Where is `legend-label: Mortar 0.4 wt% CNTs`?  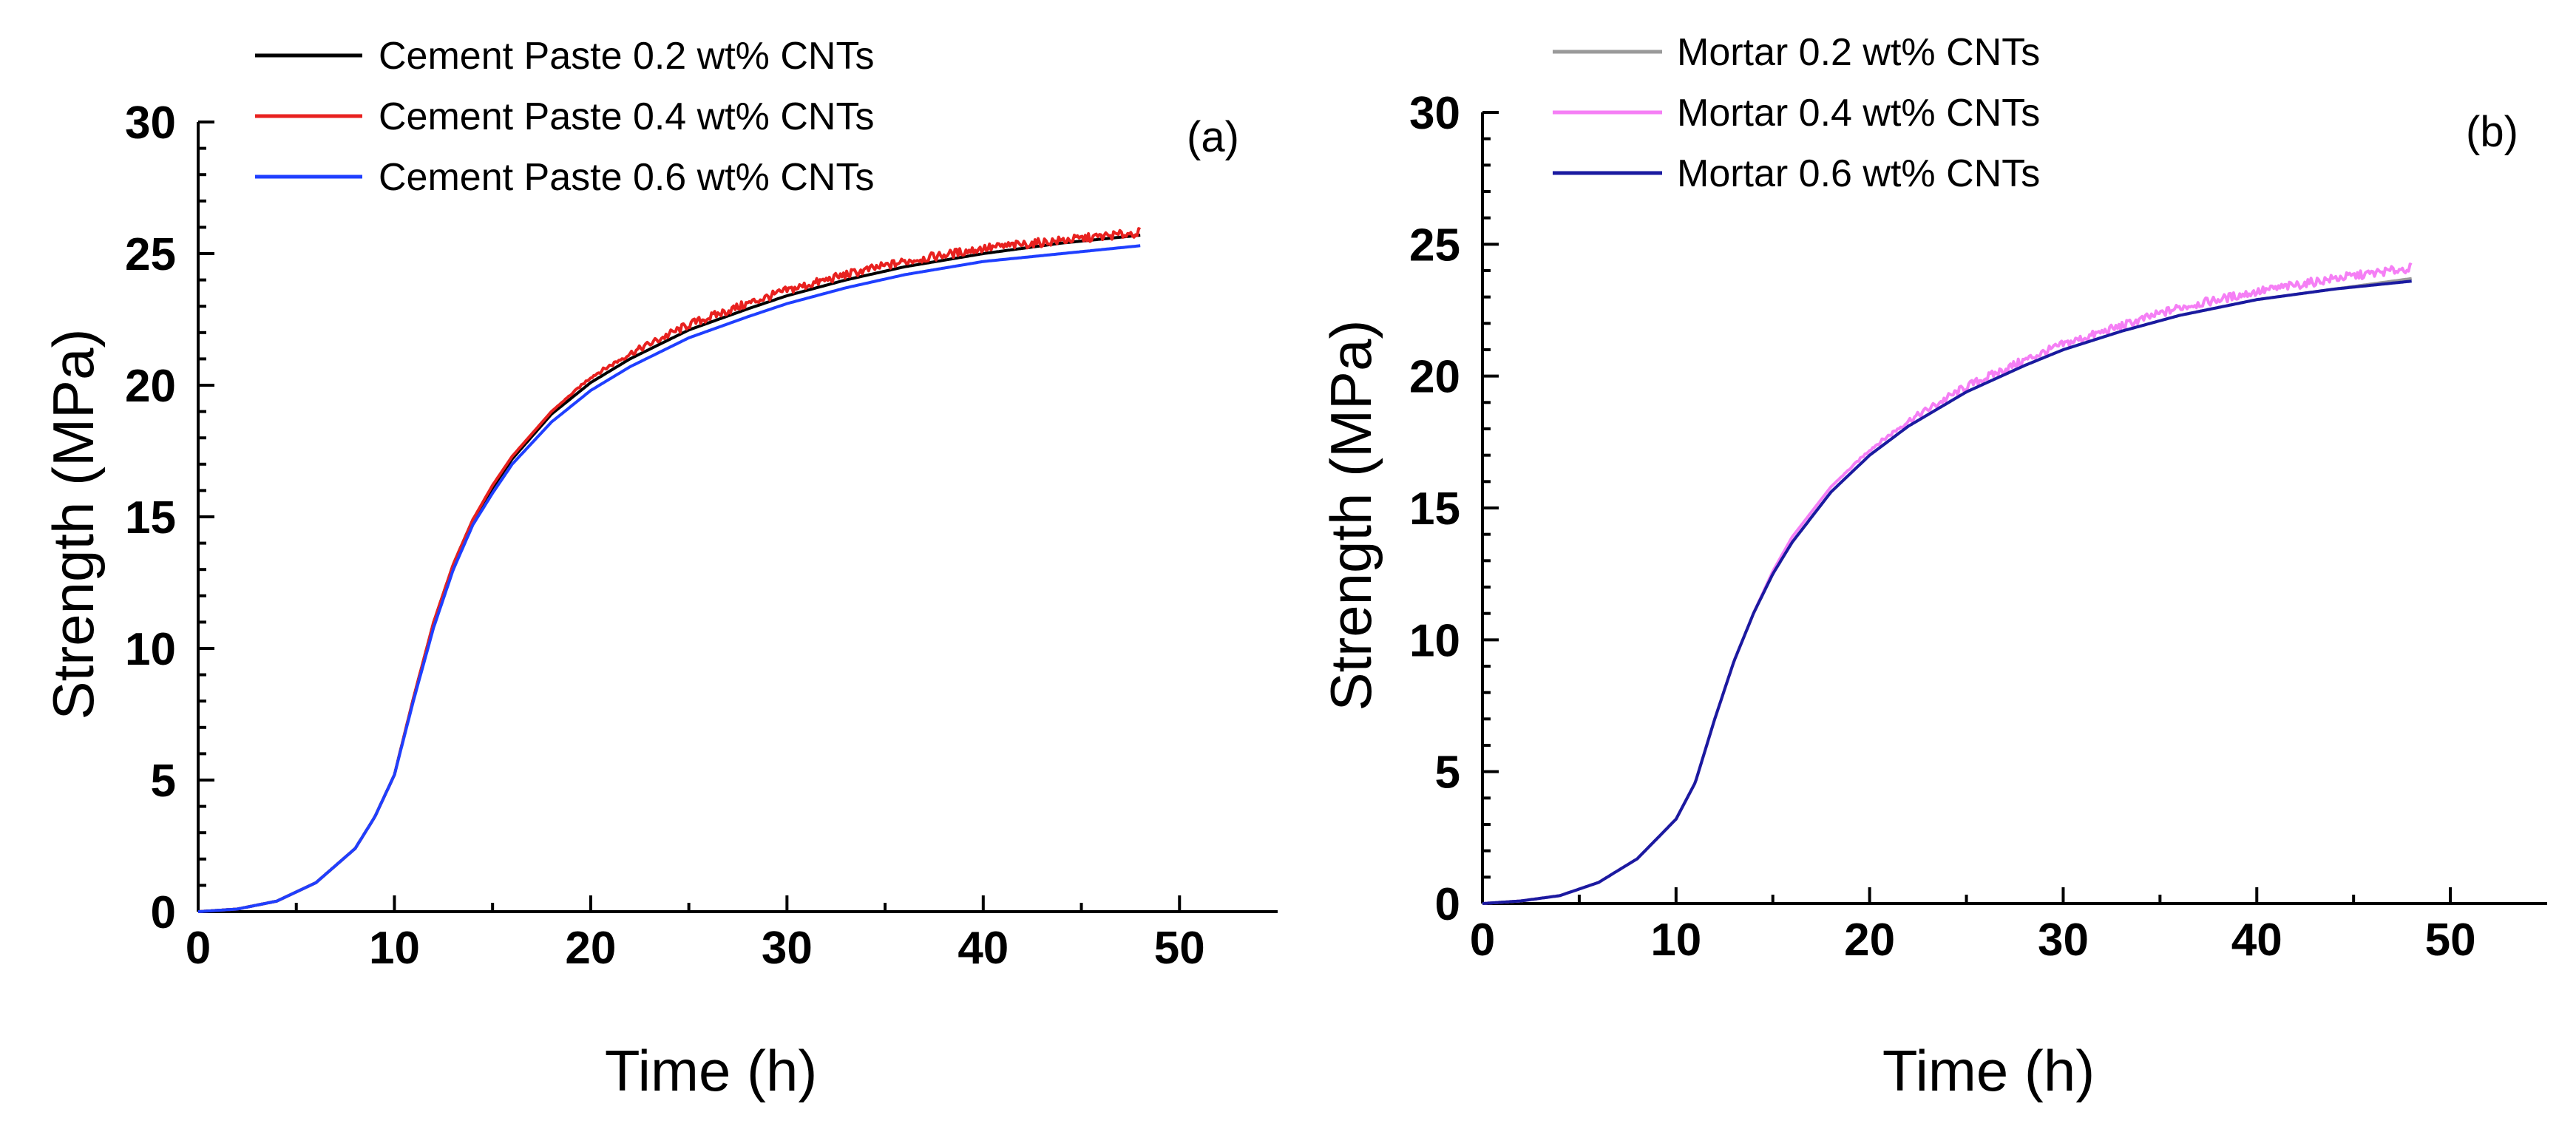
legend-label: Mortar 0.4 wt% CNTs is located at coordinates (1858, 113).